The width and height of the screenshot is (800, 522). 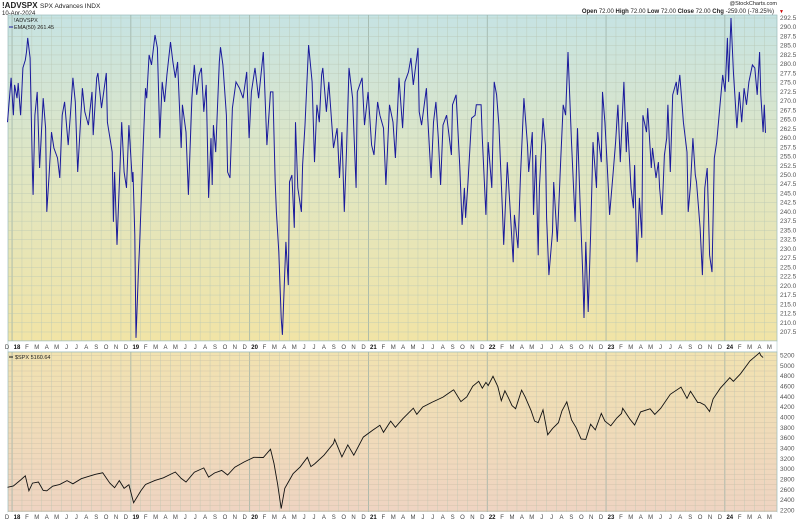 What do you see at coordinates (788, 277) in the screenshot?
I see `y-tick-label: 222.5` at bounding box center [788, 277].